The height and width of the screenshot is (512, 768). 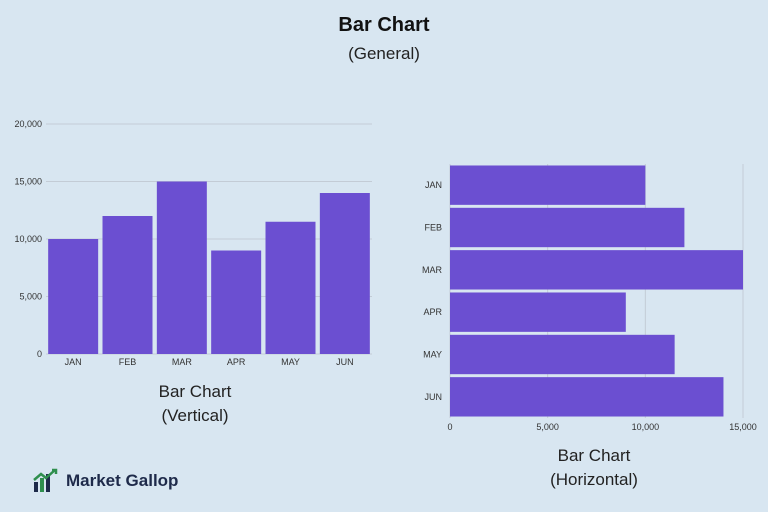 I want to click on vertical-x-tick-label: JAN, so click(x=73, y=362).